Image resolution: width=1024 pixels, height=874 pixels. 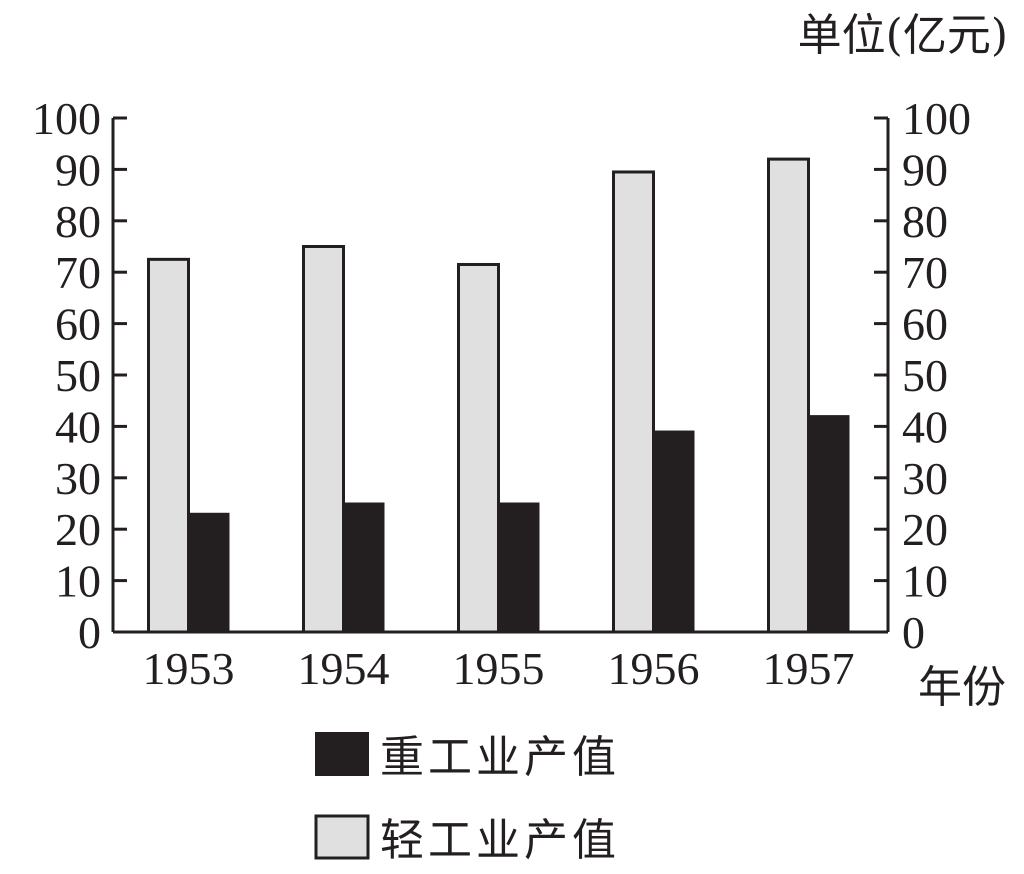 What do you see at coordinates (913, 632) in the screenshot?
I see `y-tick-label-right: 0` at bounding box center [913, 632].